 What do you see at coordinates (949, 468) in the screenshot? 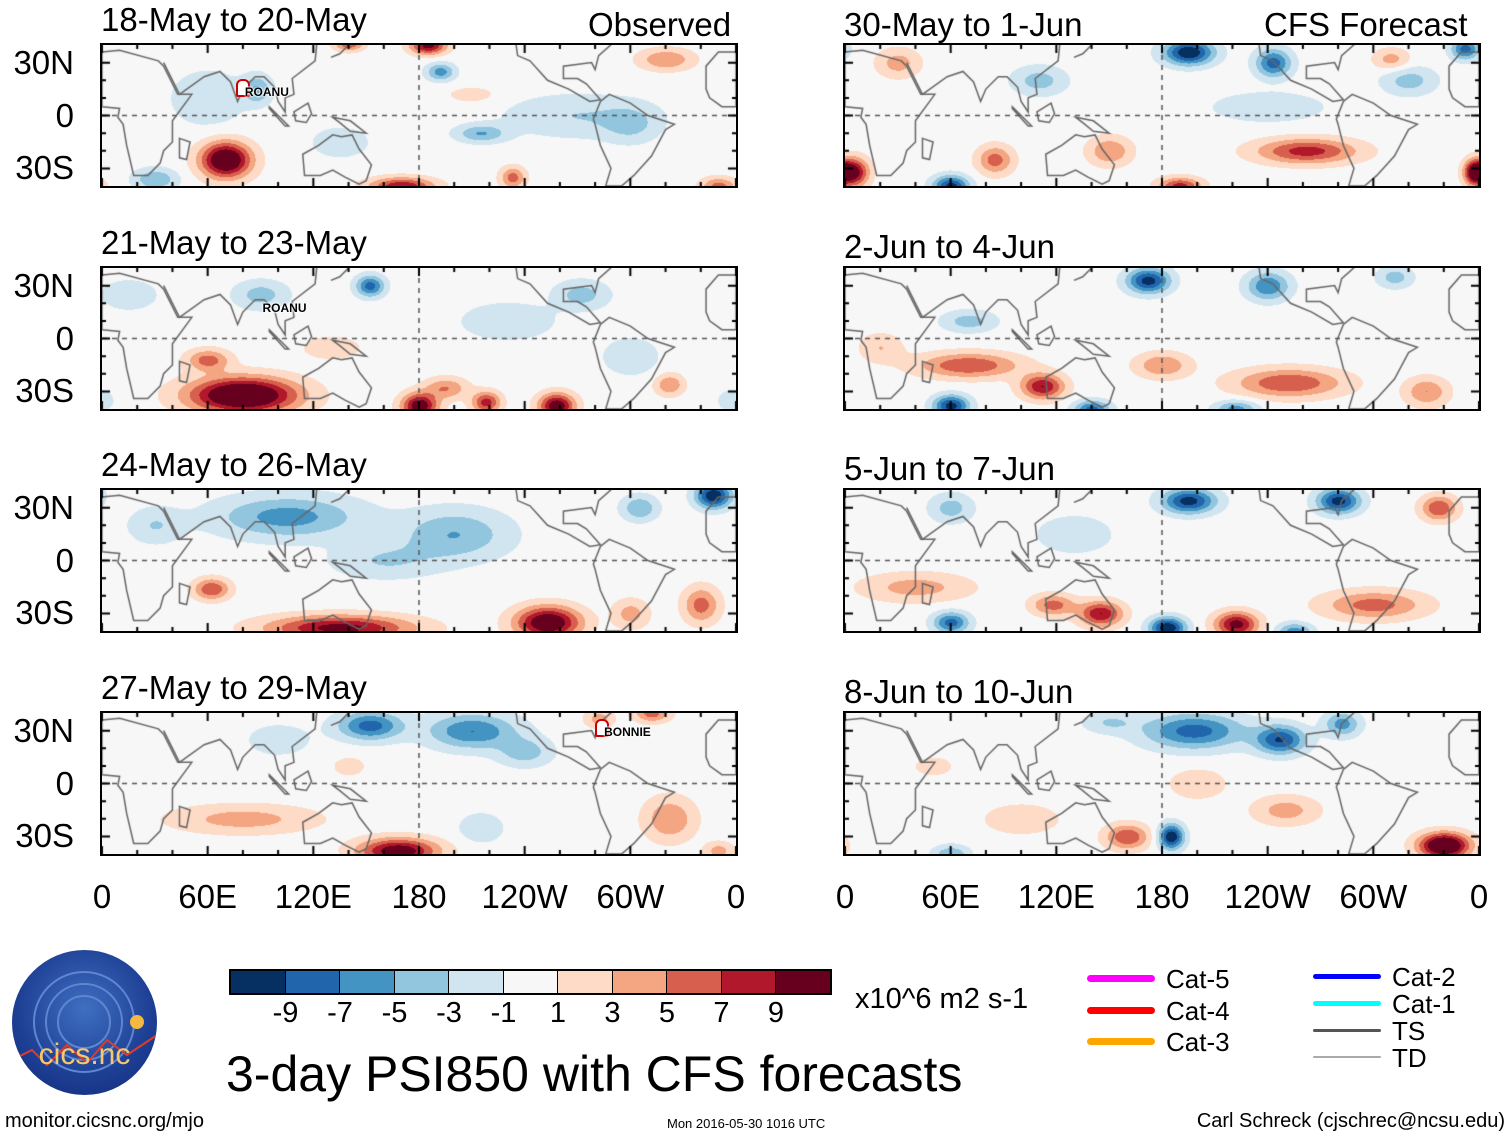
I see `panel-title: 5-Jun to 7-Jun` at bounding box center [949, 468].